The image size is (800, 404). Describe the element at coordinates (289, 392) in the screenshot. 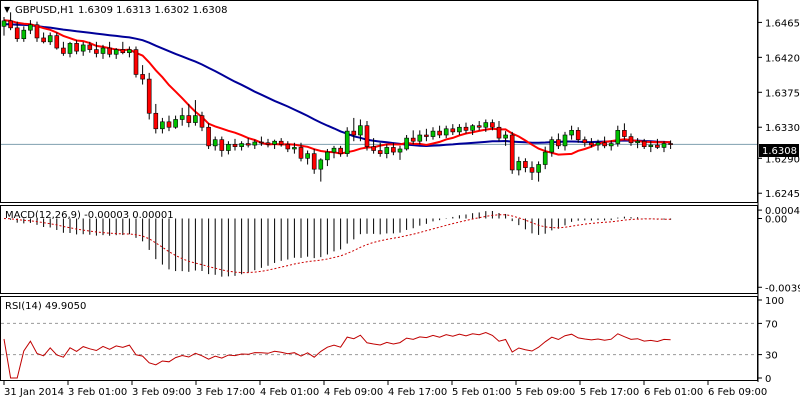

I see `time-axis-tick-label: 4 Feb 01:00` at that location.